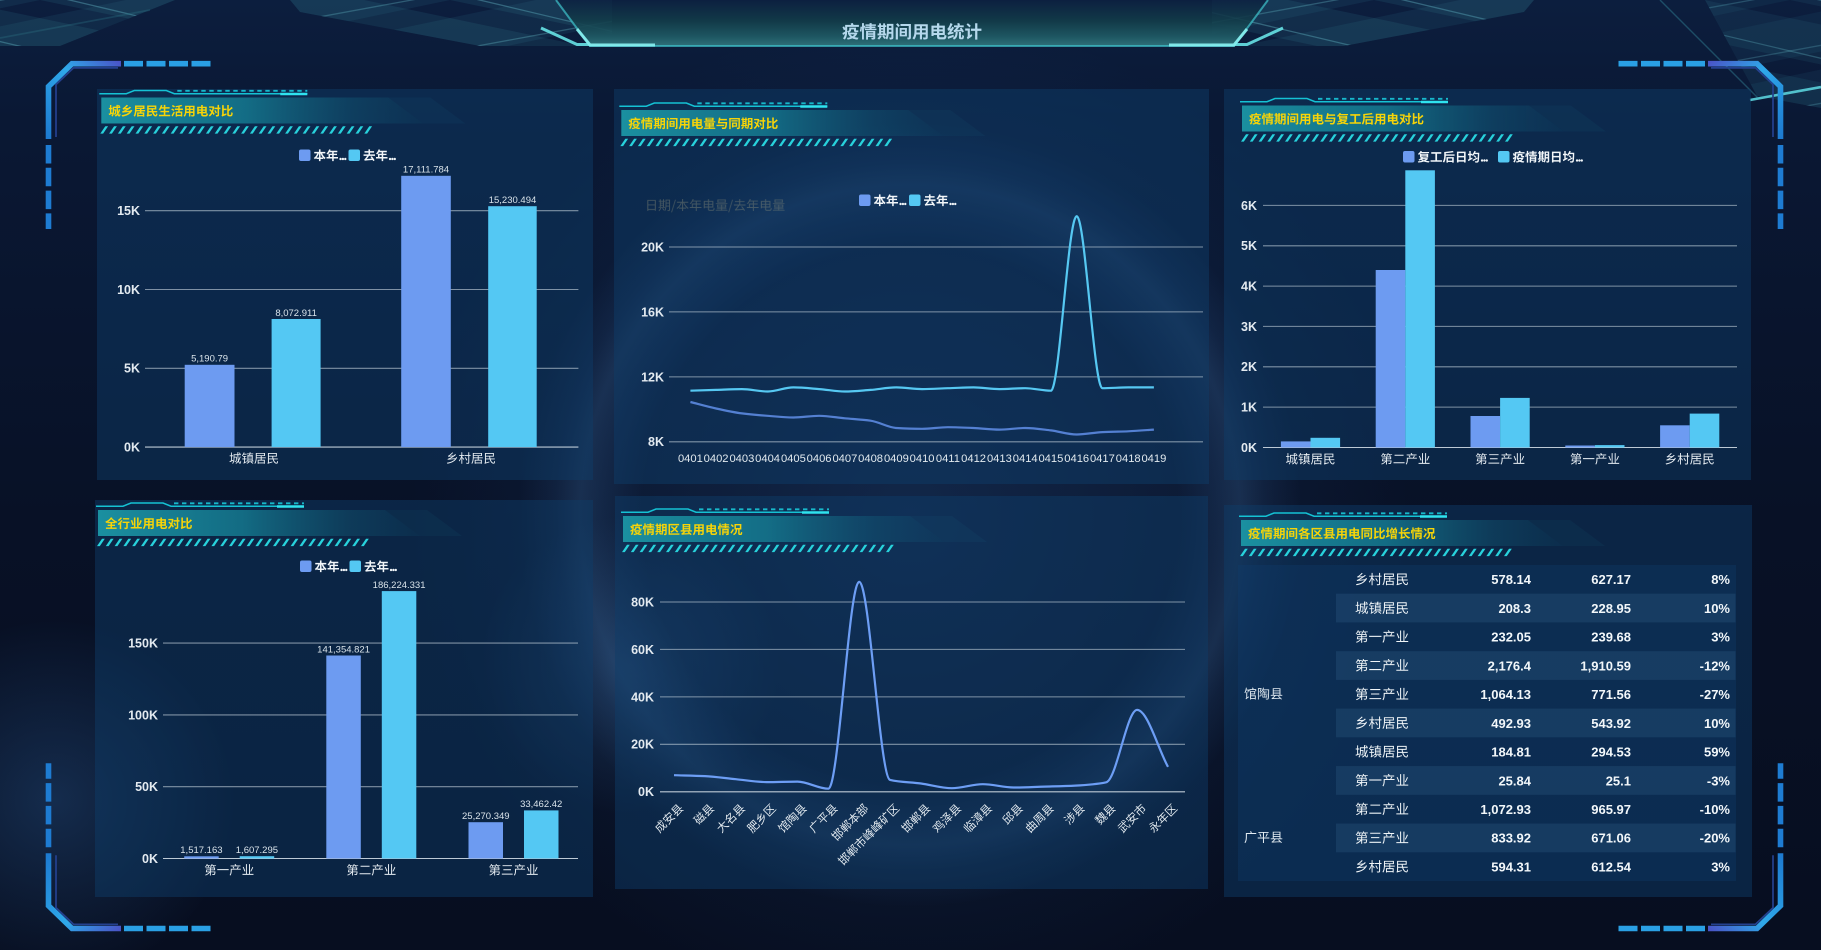  Describe the element at coordinates (1249, 327) in the screenshot. I see `svg-text: 3K` at that location.